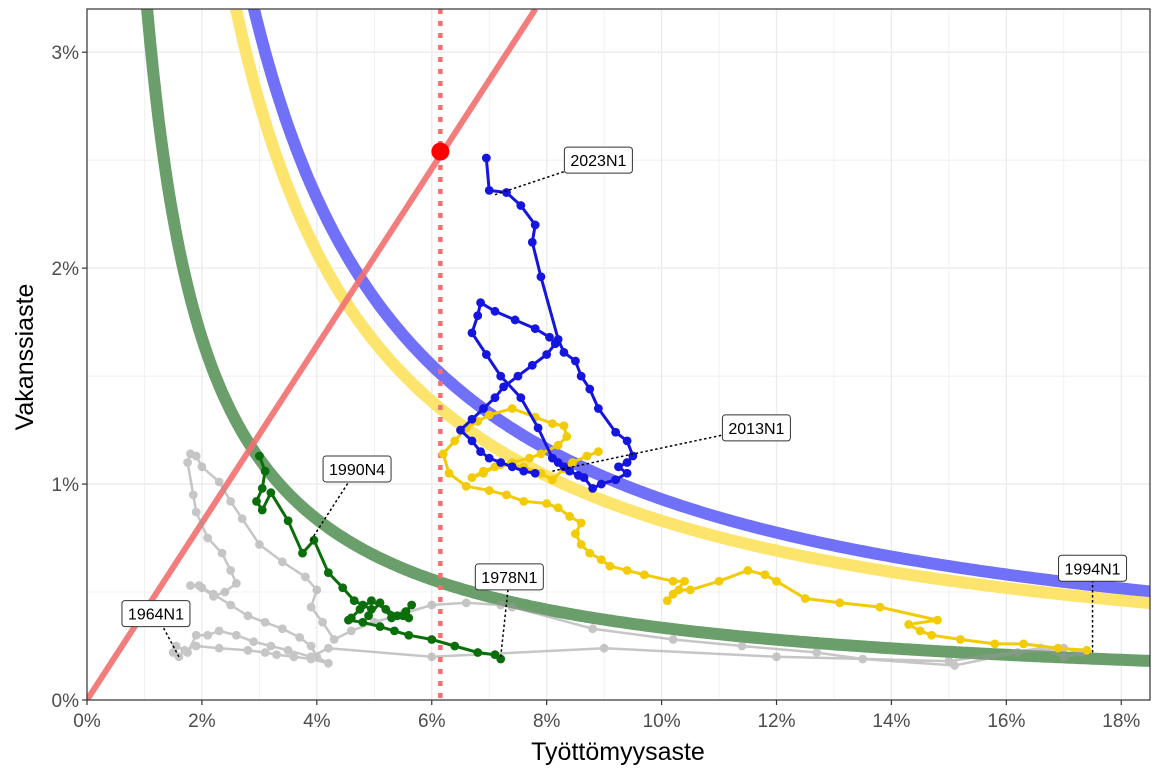 Image resolution: width=1160 pixels, height=774 pixels. I want to click on annotation-label: 1964N1, so click(156, 615).